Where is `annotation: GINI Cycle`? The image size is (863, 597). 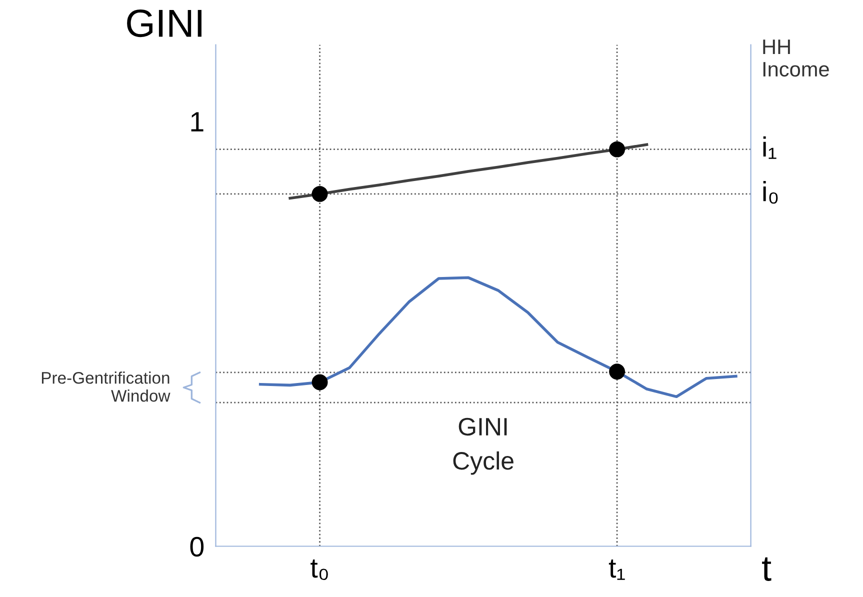
annotation: GINI Cycle is located at coordinates (483, 446).